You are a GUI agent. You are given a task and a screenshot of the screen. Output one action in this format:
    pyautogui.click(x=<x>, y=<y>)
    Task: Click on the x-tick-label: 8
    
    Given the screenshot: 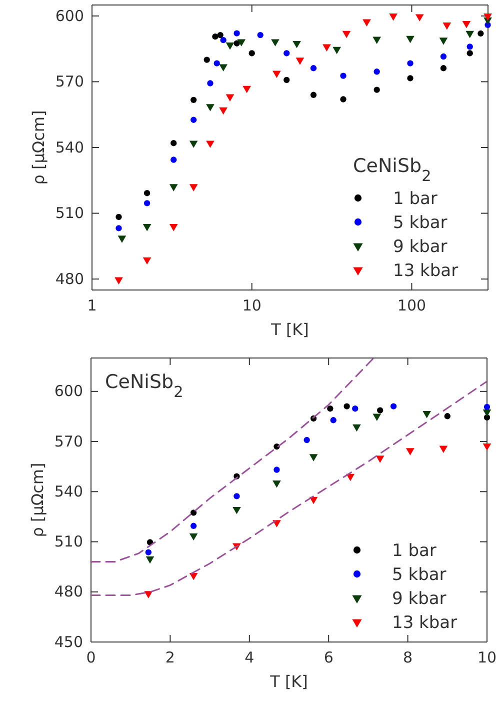 What is the action you would take?
    pyautogui.click(x=408, y=657)
    